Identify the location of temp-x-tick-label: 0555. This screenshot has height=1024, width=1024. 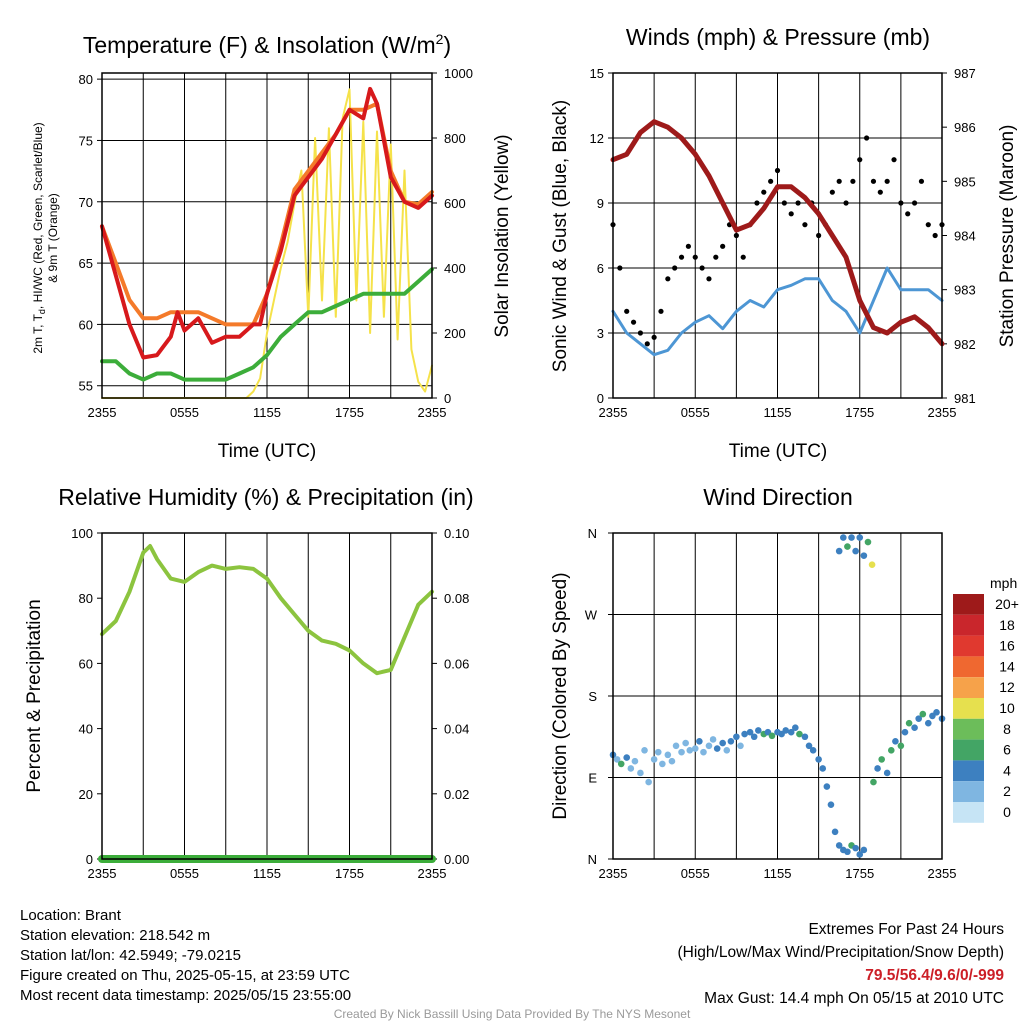
(184, 412).